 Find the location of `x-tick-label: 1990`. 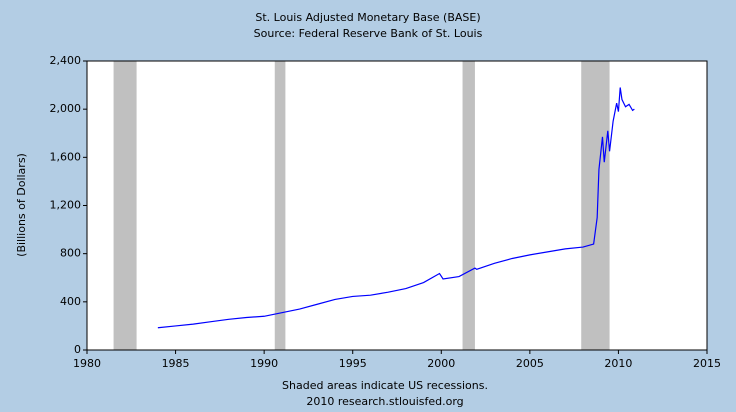

x-tick-label: 1990 is located at coordinates (264, 363).